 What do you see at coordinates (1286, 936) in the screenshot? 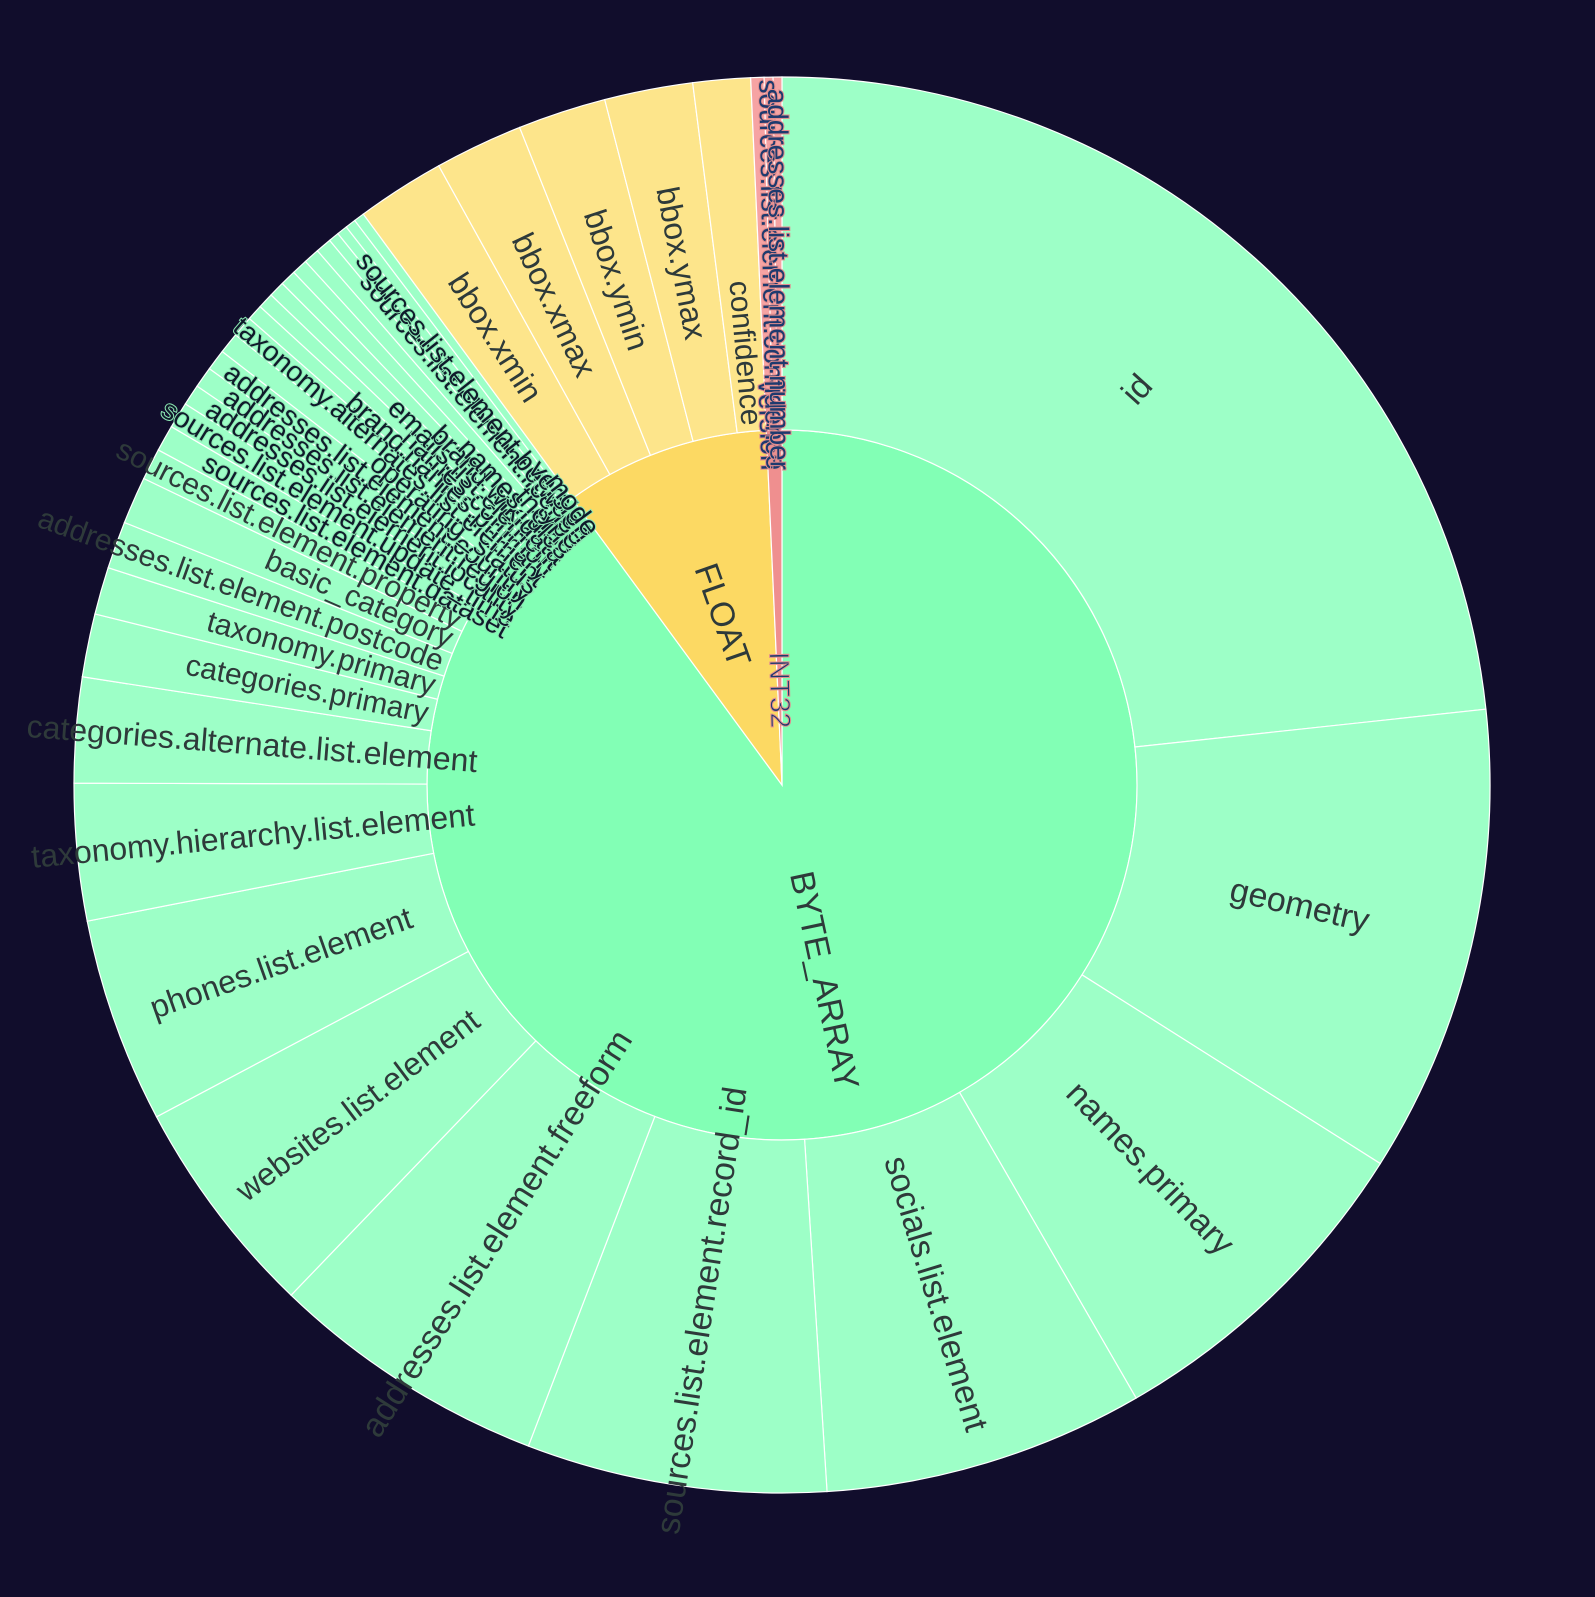
I see `segment-byte-array-geometry` at bounding box center [1286, 936].